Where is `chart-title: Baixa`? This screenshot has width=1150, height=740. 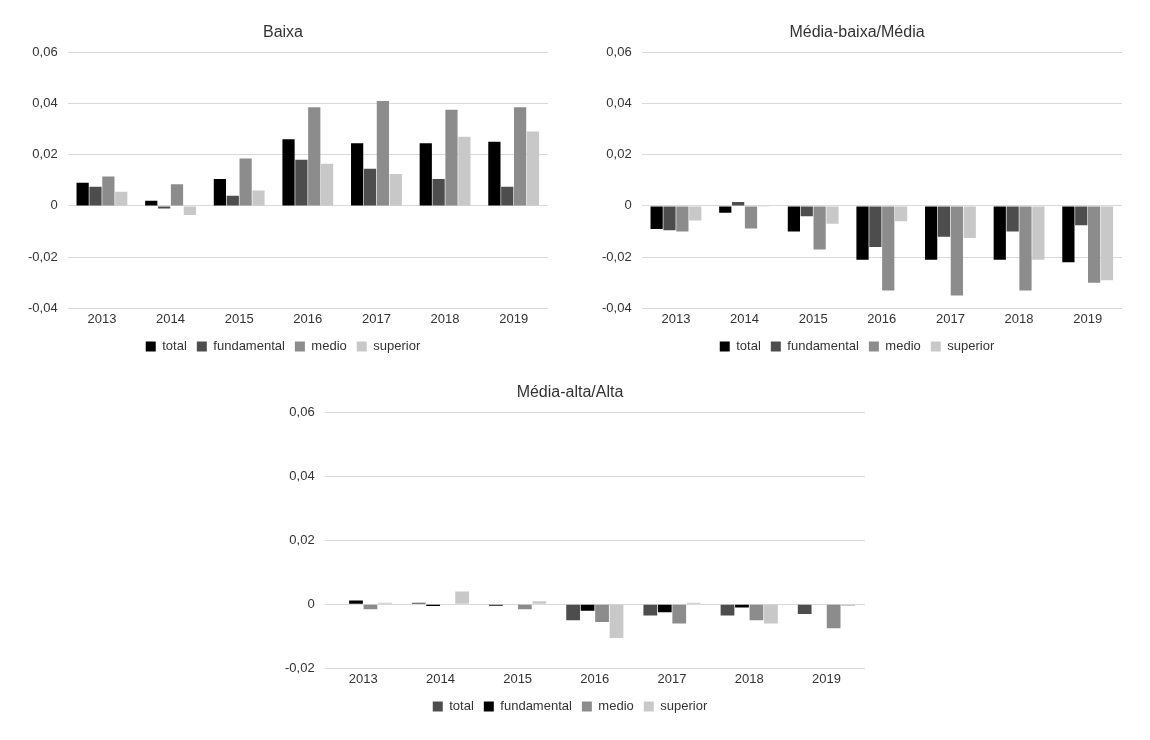
chart-title: Baixa is located at coordinates (283, 32).